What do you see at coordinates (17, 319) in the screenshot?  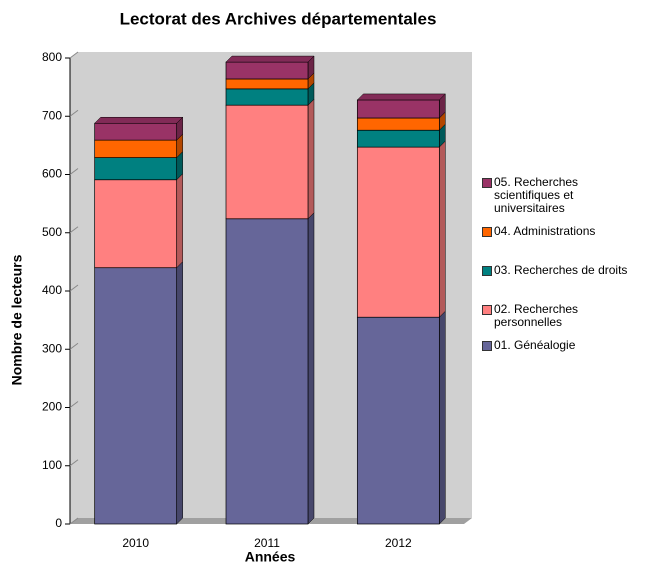 I see `y-axis-label: Nombre de lecteurs` at bounding box center [17, 319].